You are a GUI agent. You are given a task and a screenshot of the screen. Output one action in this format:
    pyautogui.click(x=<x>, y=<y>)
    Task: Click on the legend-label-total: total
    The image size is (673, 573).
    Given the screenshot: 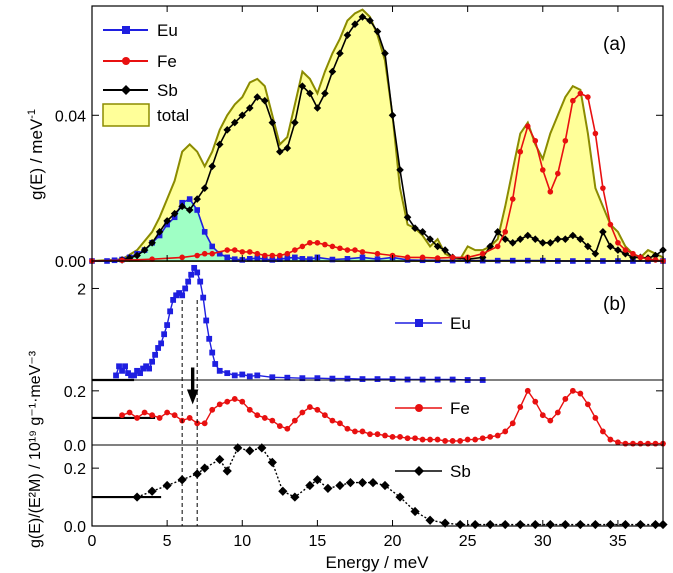 What is the action you would take?
    pyautogui.click(x=173, y=115)
    